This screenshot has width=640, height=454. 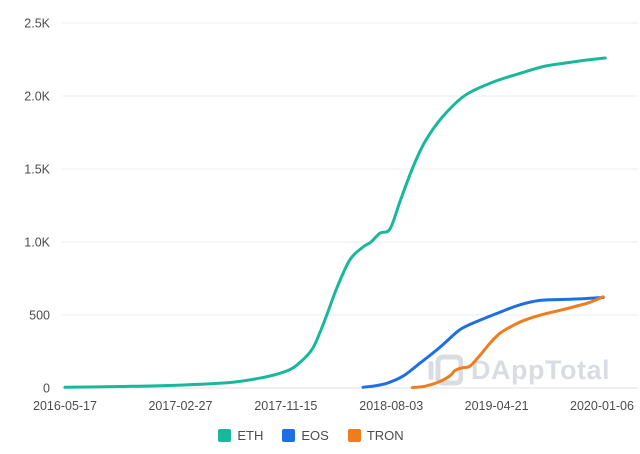 What do you see at coordinates (507, 342) in the screenshot?
I see `tron-series-line` at bounding box center [507, 342].